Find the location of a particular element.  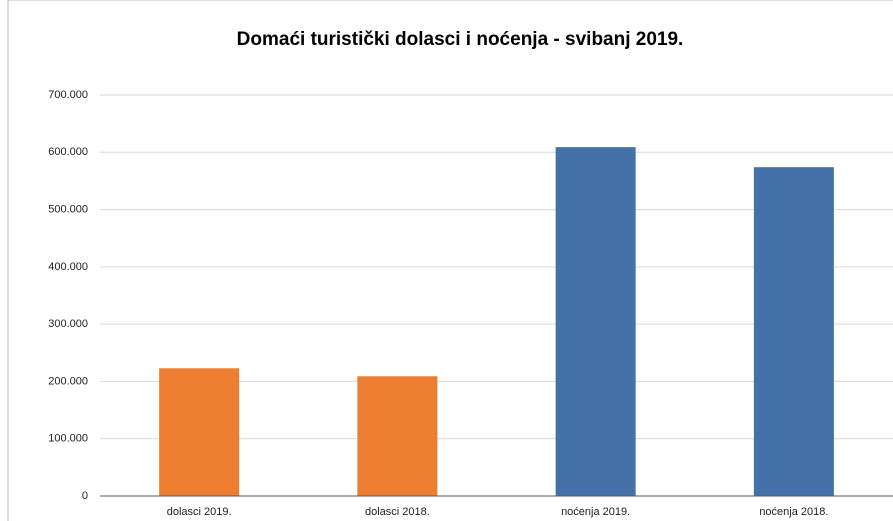

y-tick-label: 700.000 is located at coordinates (68, 95).